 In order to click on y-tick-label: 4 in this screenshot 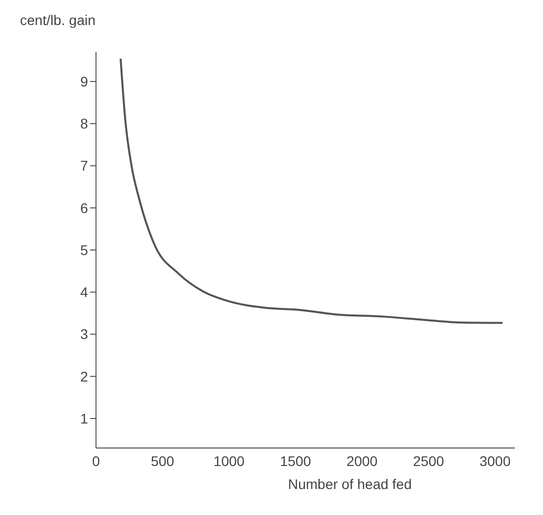, I will do `click(84, 292)`.